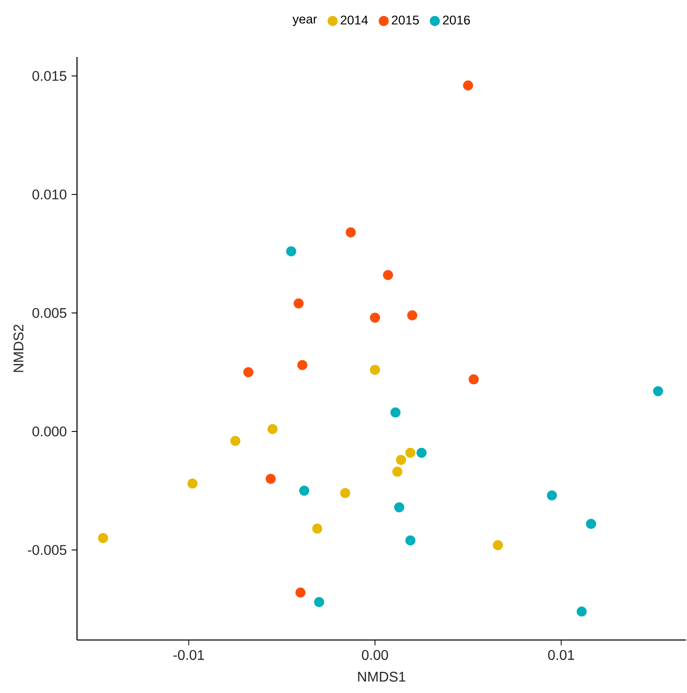 This screenshot has width=687, height=693. What do you see at coordinates (405, 20) in the screenshot?
I see `legend-label: 2015` at bounding box center [405, 20].